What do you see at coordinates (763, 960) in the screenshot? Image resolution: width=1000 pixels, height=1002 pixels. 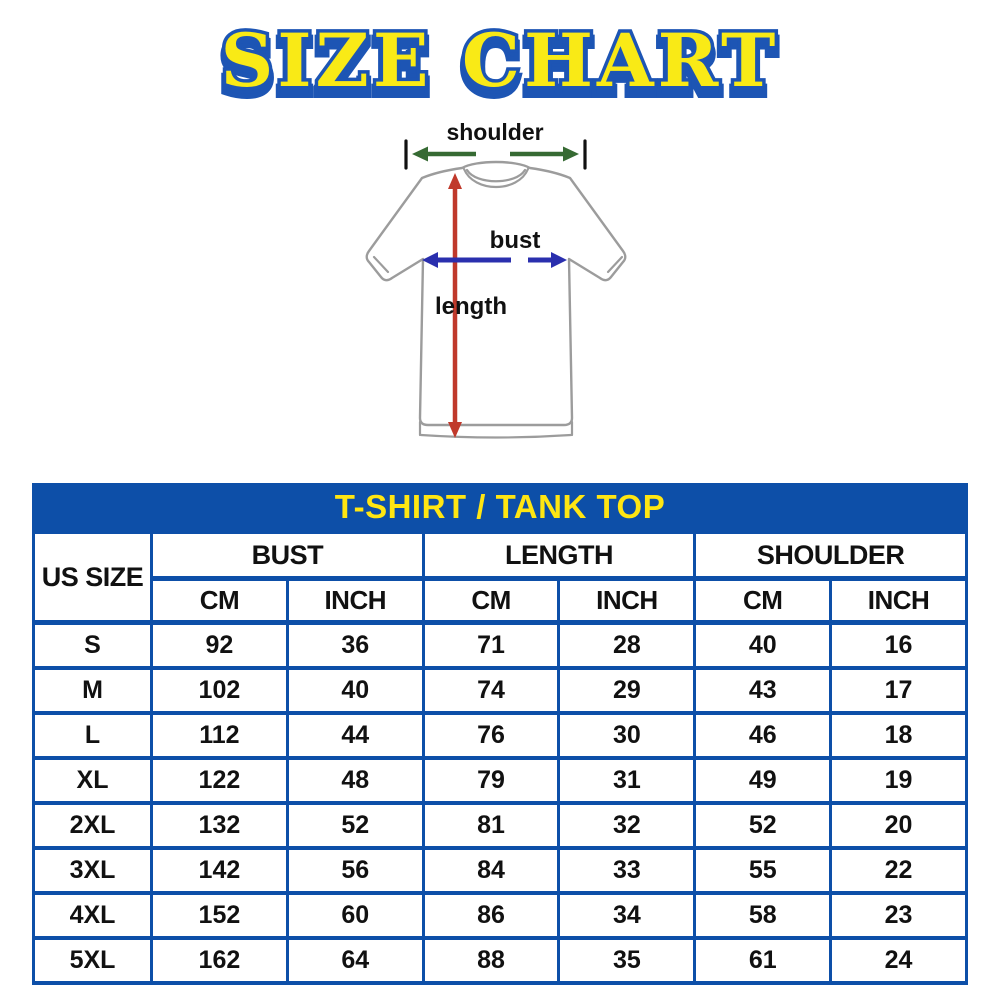 I see `value-cell: 61` at bounding box center [763, 960].